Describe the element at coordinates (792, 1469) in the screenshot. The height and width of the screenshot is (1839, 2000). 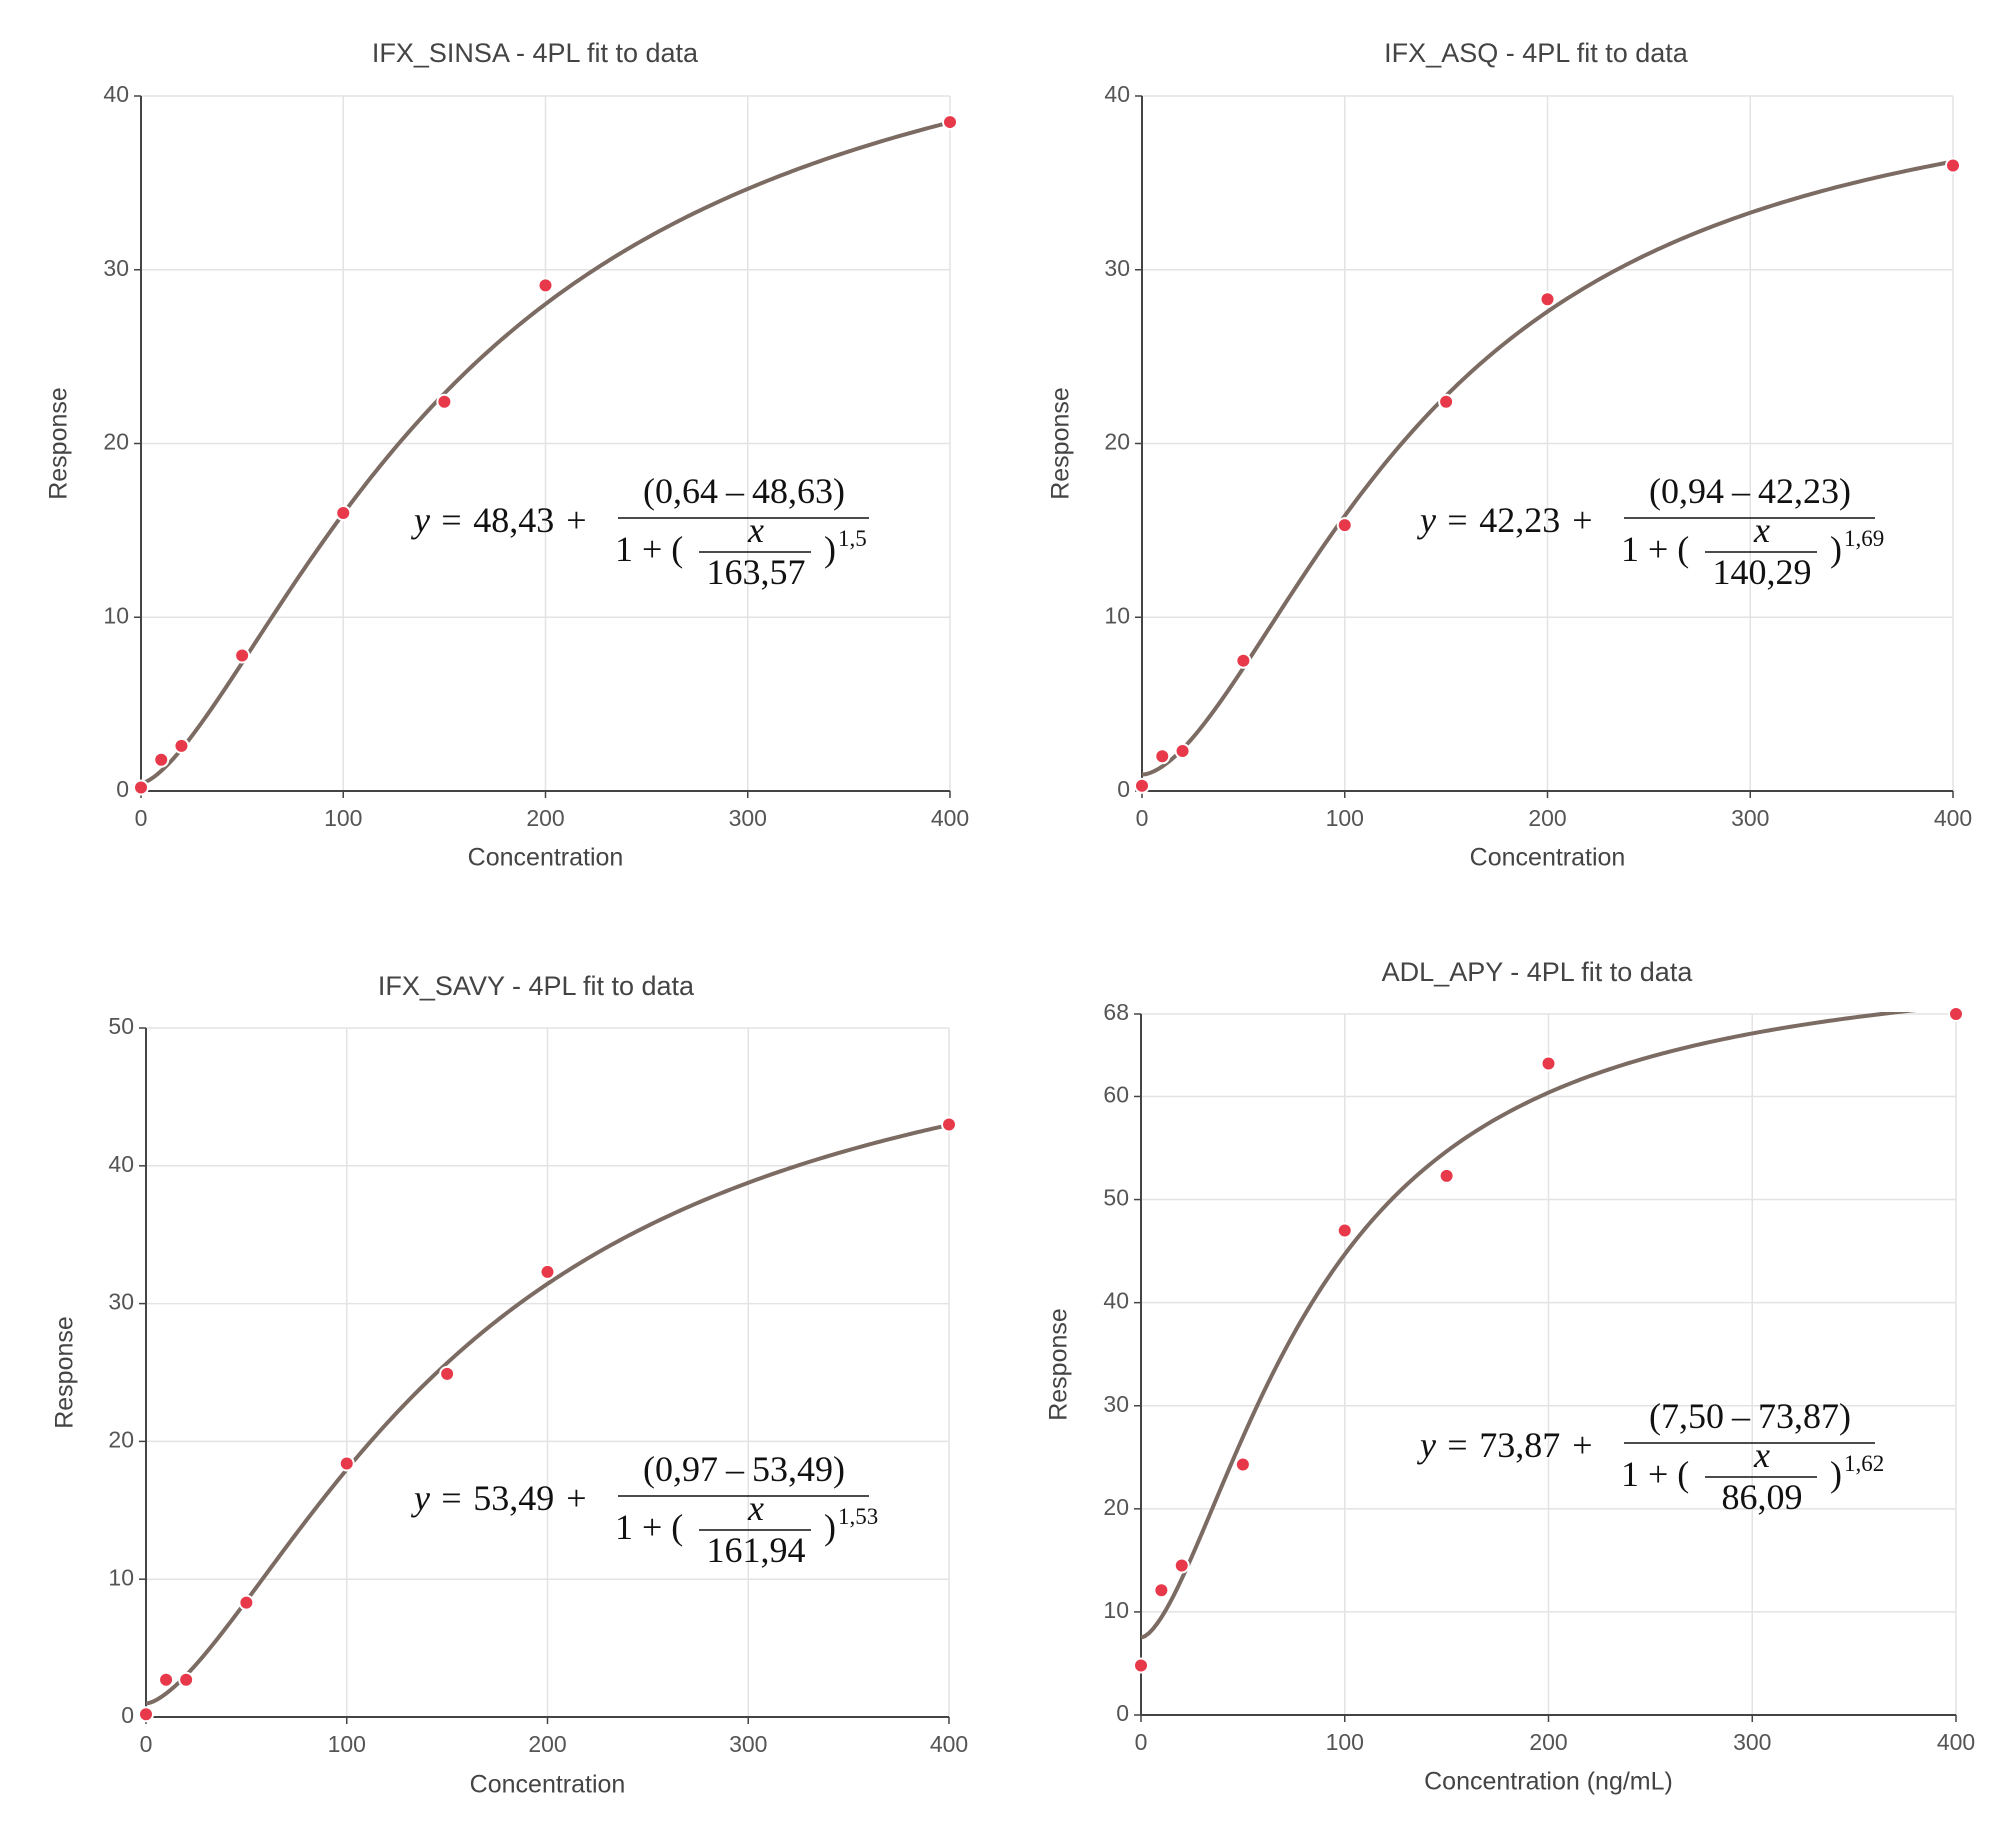
I see `equation-part: 53,49` at that location.